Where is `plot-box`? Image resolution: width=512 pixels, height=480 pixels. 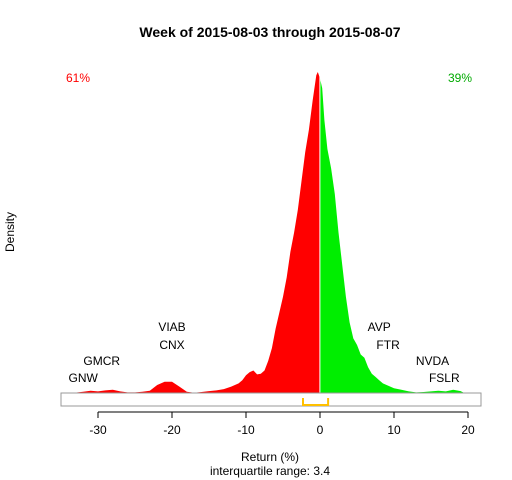
plot-box is located at coordinates (271, 399).